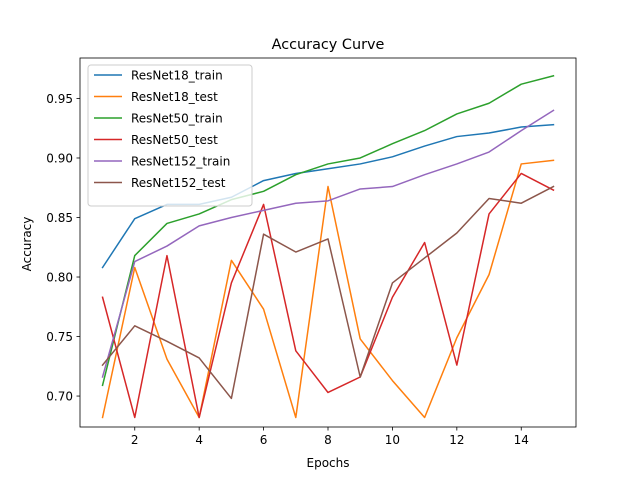 The height and width of the screenshot is (480, 640). What do you see at coordinates (199, 440) in the screenshot?
I see `x-tick-label: 4` at bounding box center [199, 440].